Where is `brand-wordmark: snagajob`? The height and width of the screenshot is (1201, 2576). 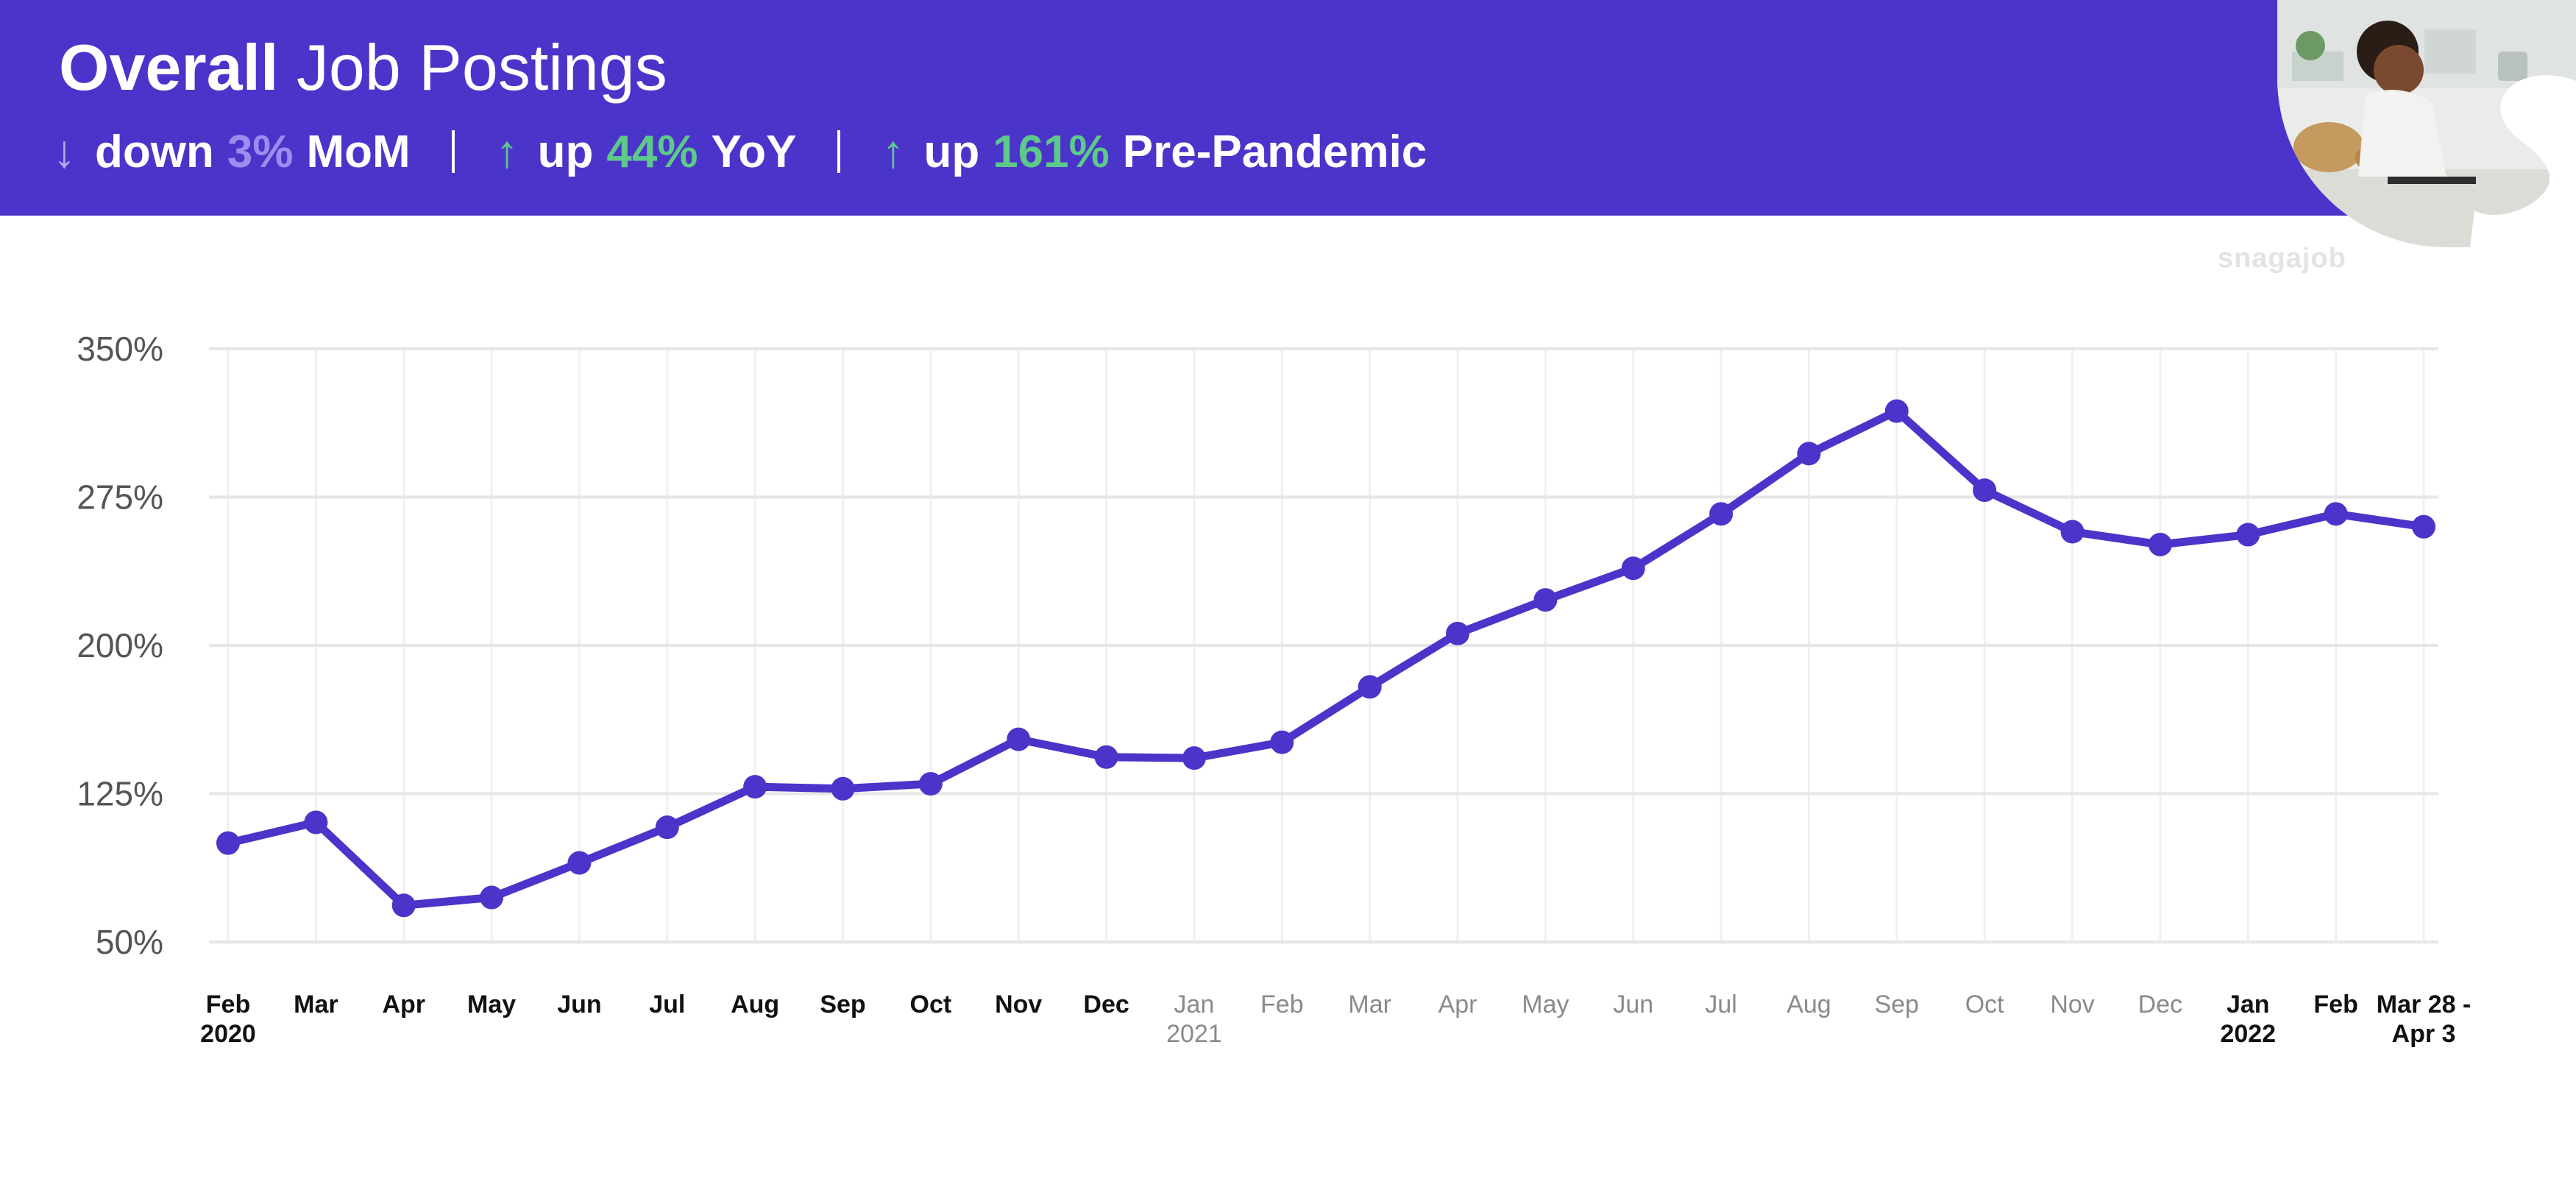
brand-wordmark: snagajob is located at coordinates (2282, 259).